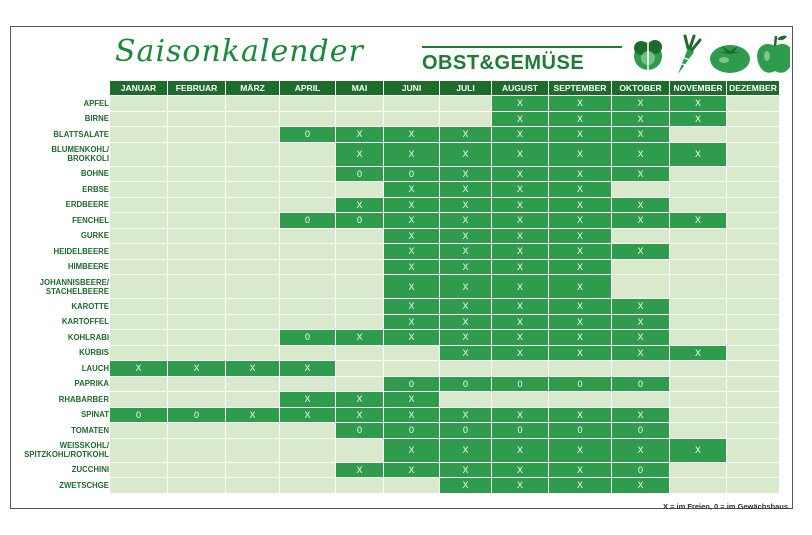 This screenshot has height=535, width=812. I want to click on produce-icons, so click(711, 54).